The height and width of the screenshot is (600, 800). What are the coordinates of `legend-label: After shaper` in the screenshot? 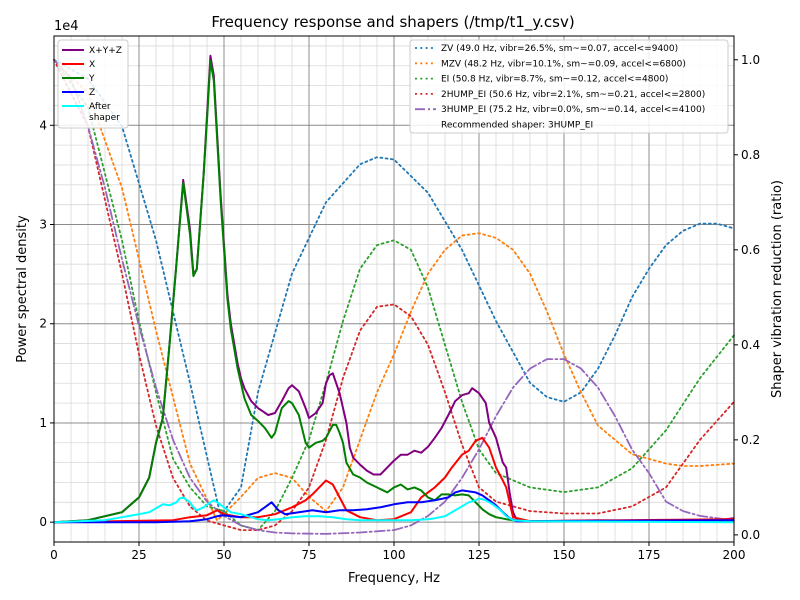 It's located at (104, 112).